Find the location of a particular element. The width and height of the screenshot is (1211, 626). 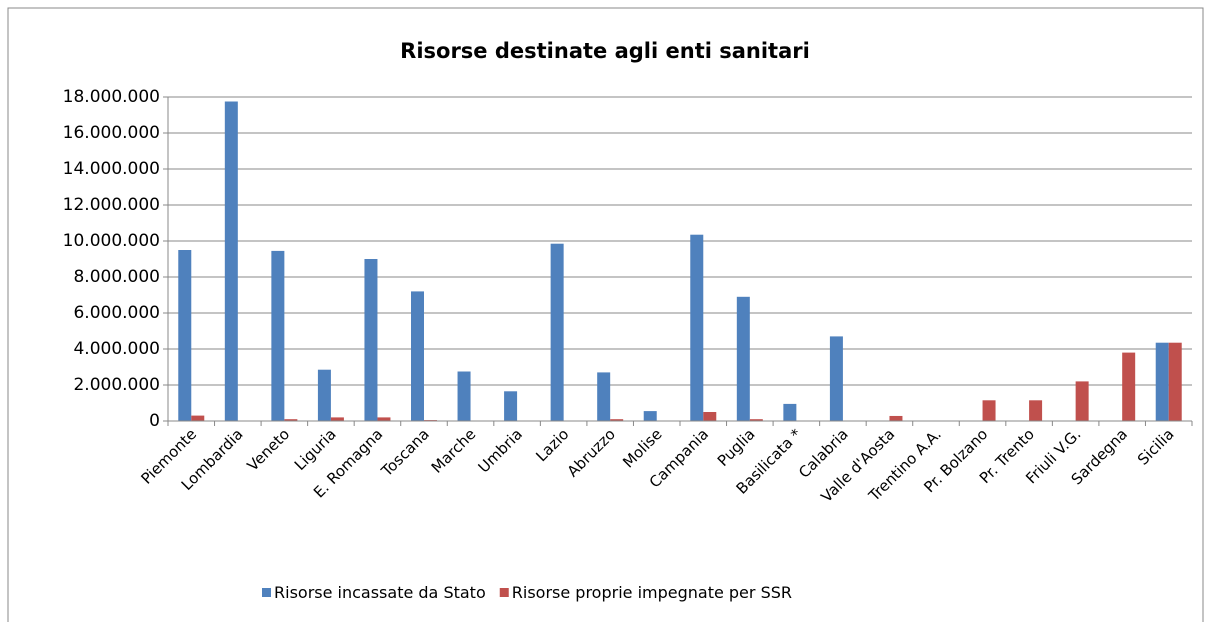

y-tick-label: 2.000.000 is located at coordinates (116, 385).